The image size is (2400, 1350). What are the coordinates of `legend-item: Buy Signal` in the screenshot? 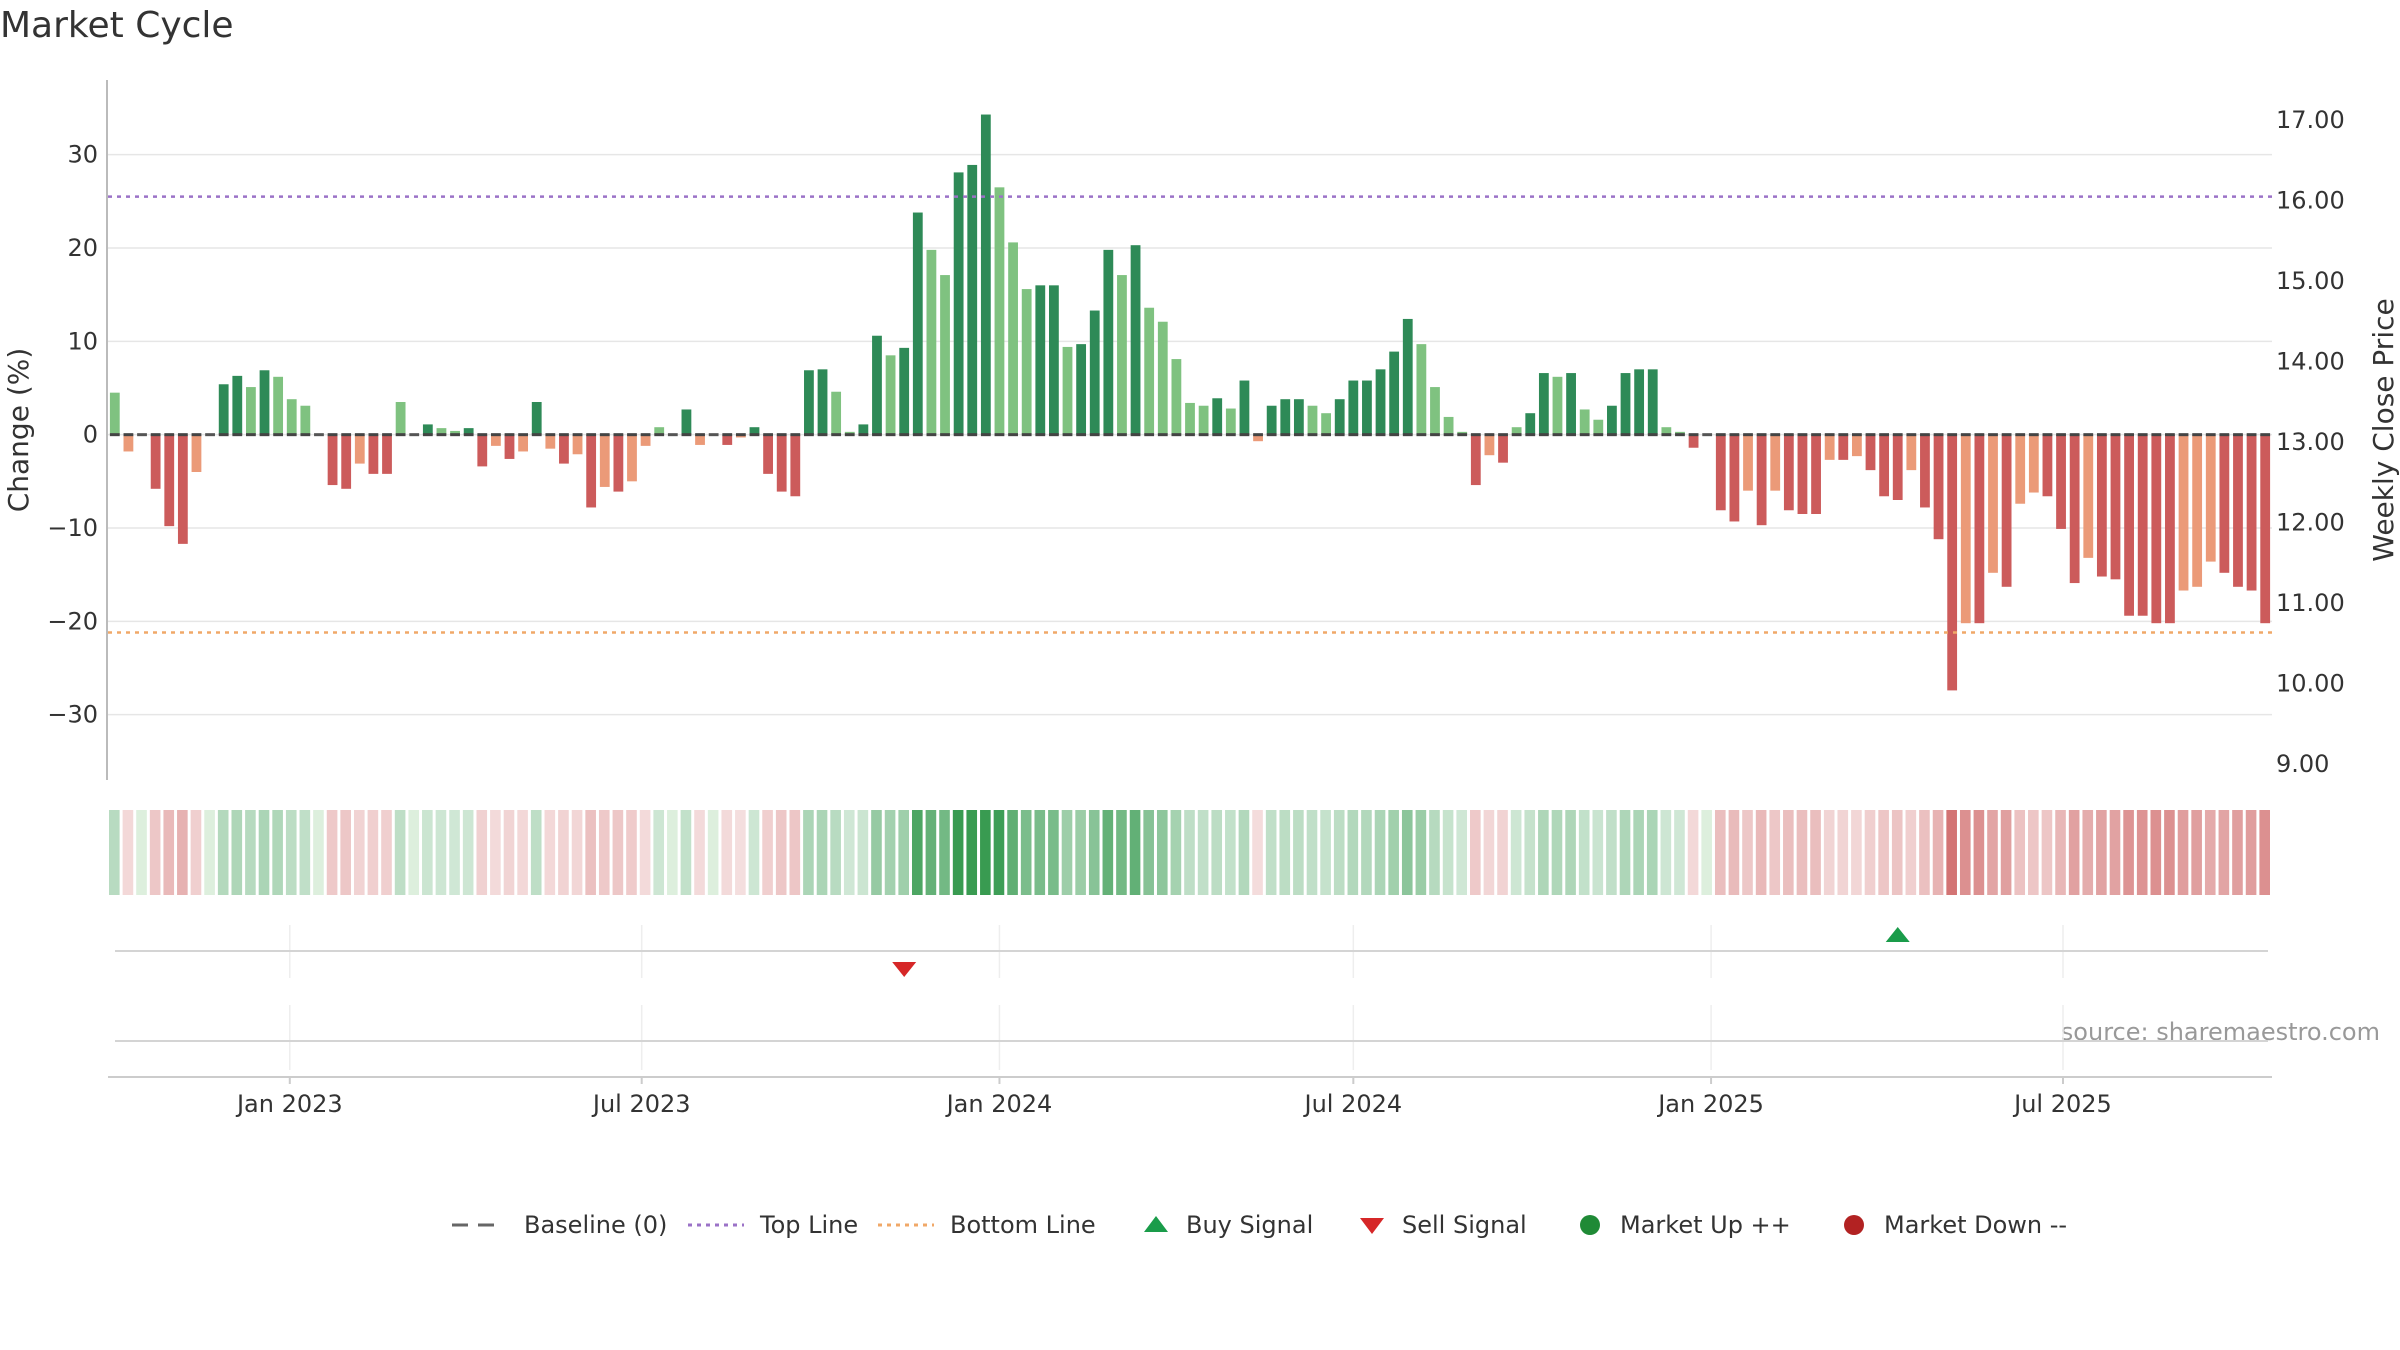 It's located at (1228, 1225).